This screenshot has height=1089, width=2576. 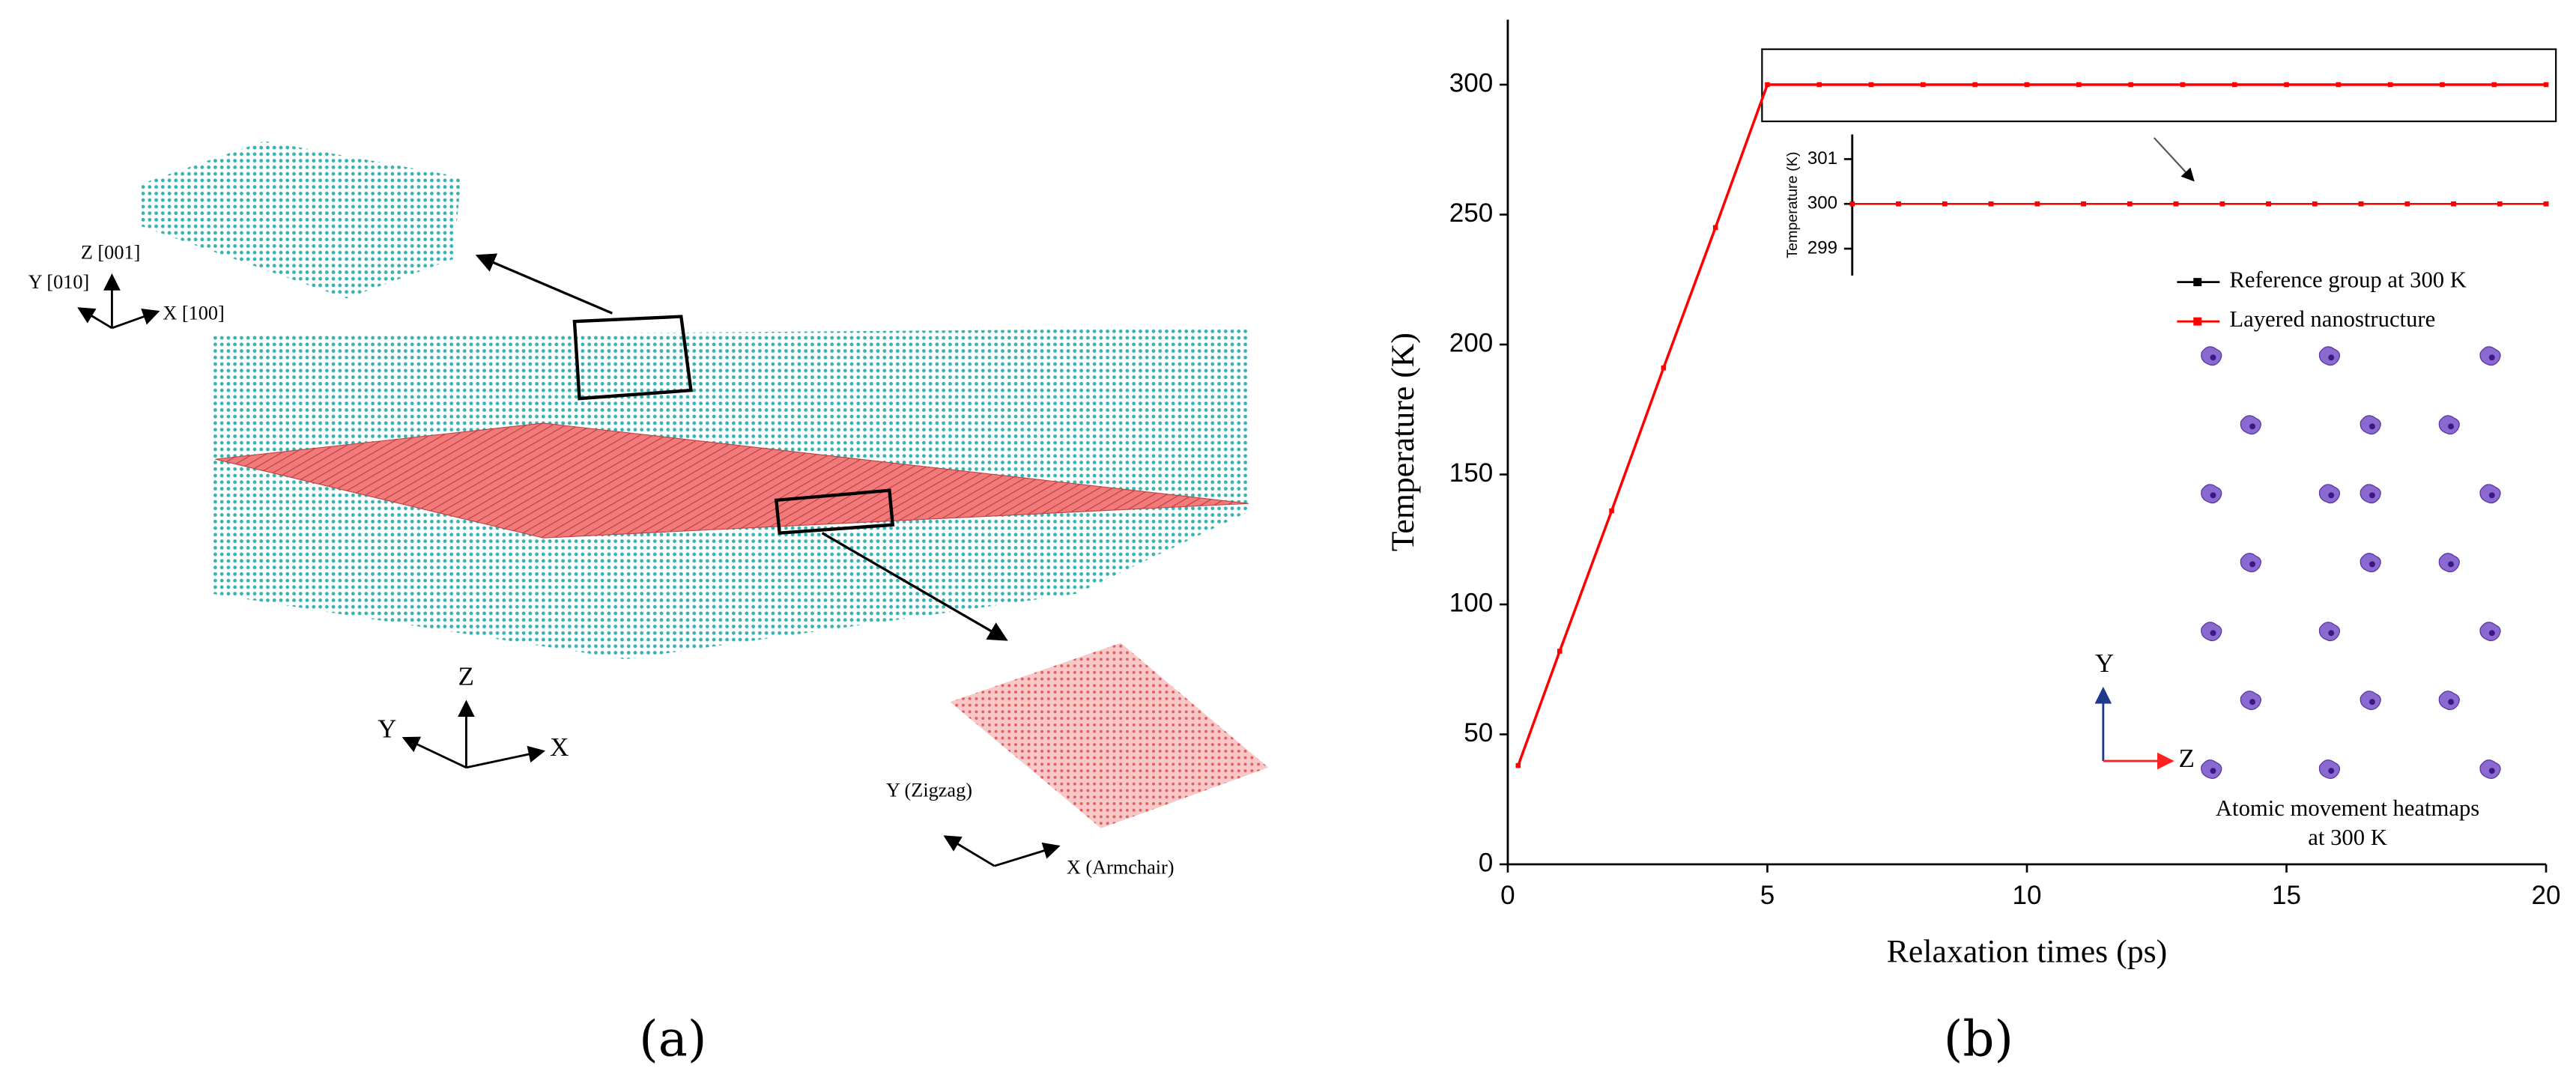 I want to click on axis-label: X, so click(x=559, y=747).